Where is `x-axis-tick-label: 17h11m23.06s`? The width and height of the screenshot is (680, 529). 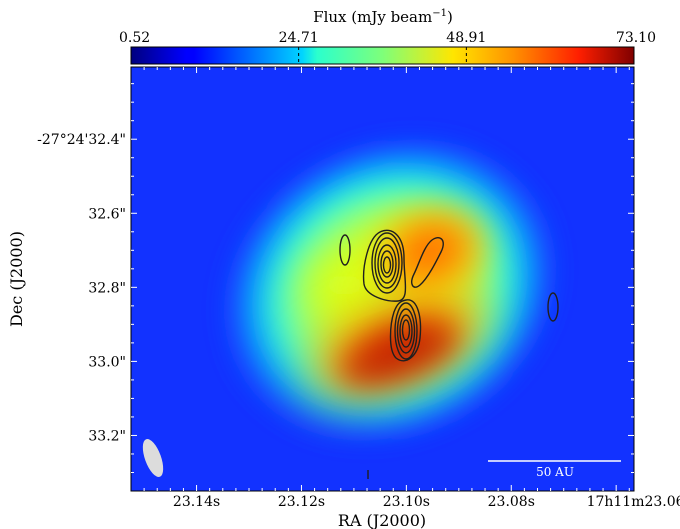
x-axis-tick-label: 17h11m23.06s is located at coordinates (633, 502).